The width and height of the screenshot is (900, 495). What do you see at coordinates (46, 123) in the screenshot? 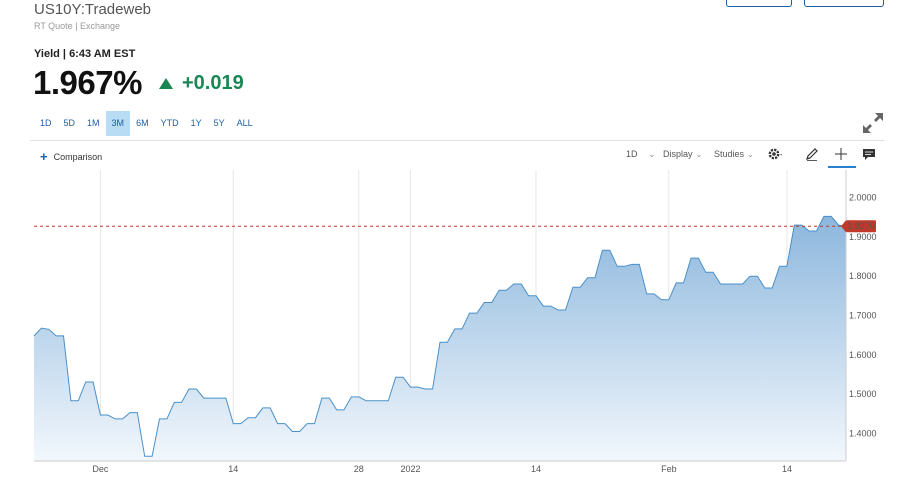
I see `range-1d: 1D` at bounding box center [46, 123].